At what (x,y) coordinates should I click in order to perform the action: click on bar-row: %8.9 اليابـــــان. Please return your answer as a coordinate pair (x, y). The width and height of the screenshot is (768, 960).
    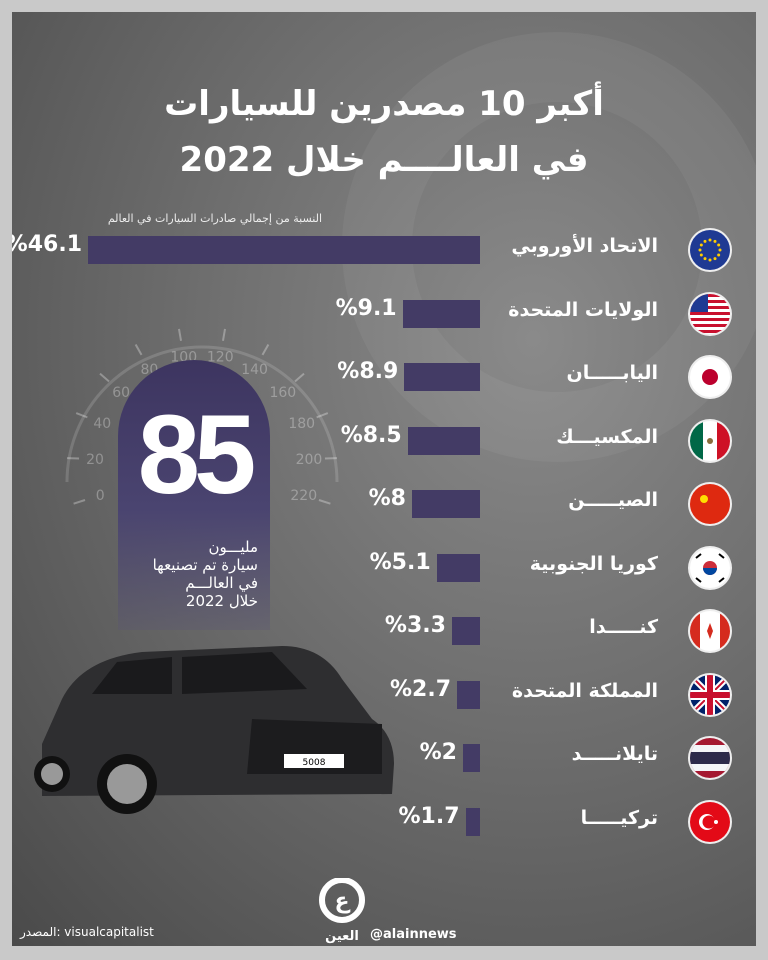
    Looking at the image, I should click on (384, 377).